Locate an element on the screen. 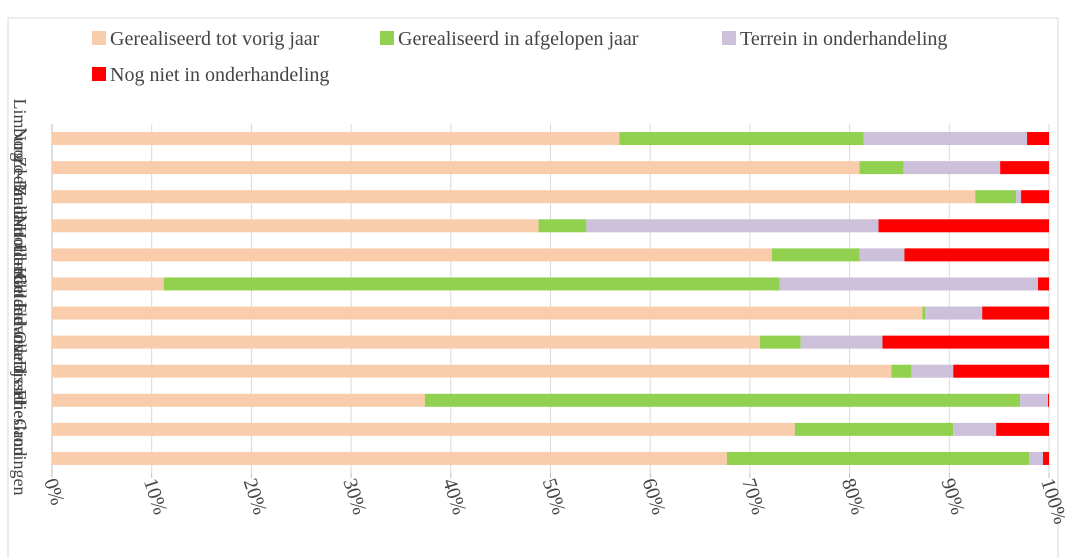 The height and width of the screenshot is (558, 1065). y-tick-label: Zeeland is located at coordinates (20, 186).